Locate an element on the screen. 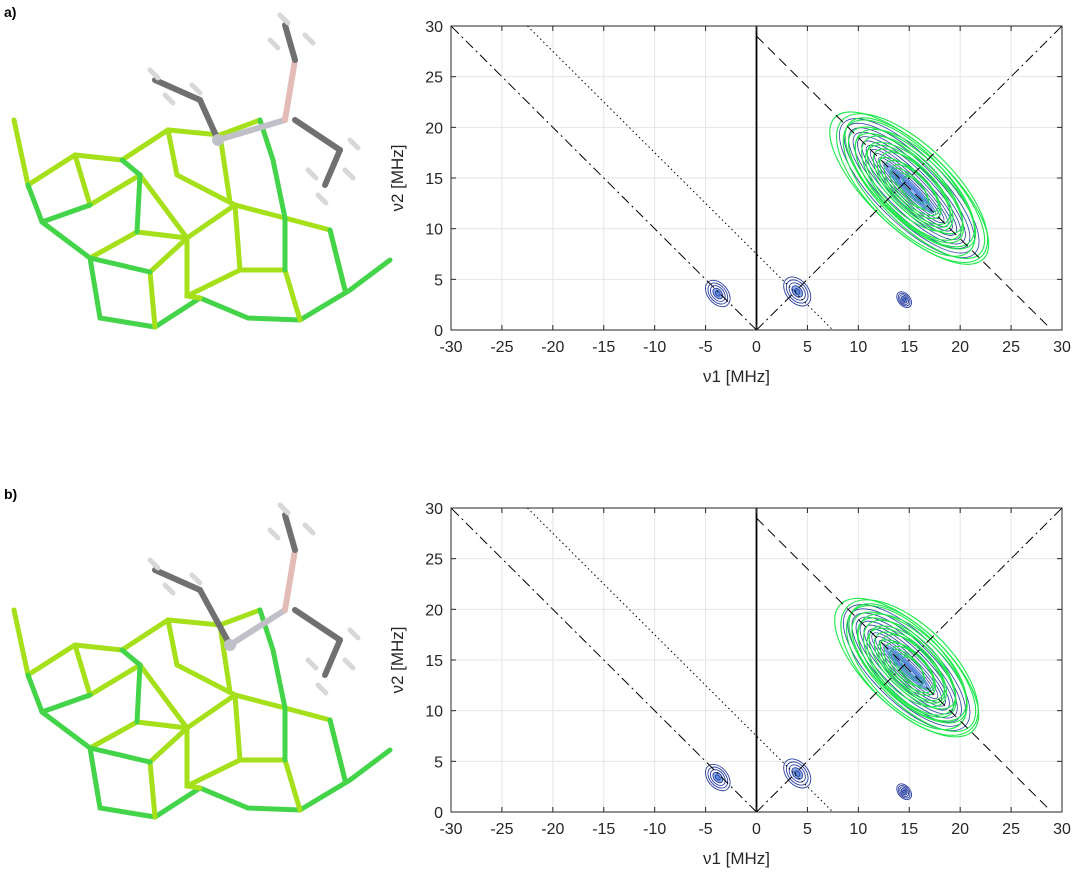  y-tick-label: 15 is located at coordinates (434, 179).